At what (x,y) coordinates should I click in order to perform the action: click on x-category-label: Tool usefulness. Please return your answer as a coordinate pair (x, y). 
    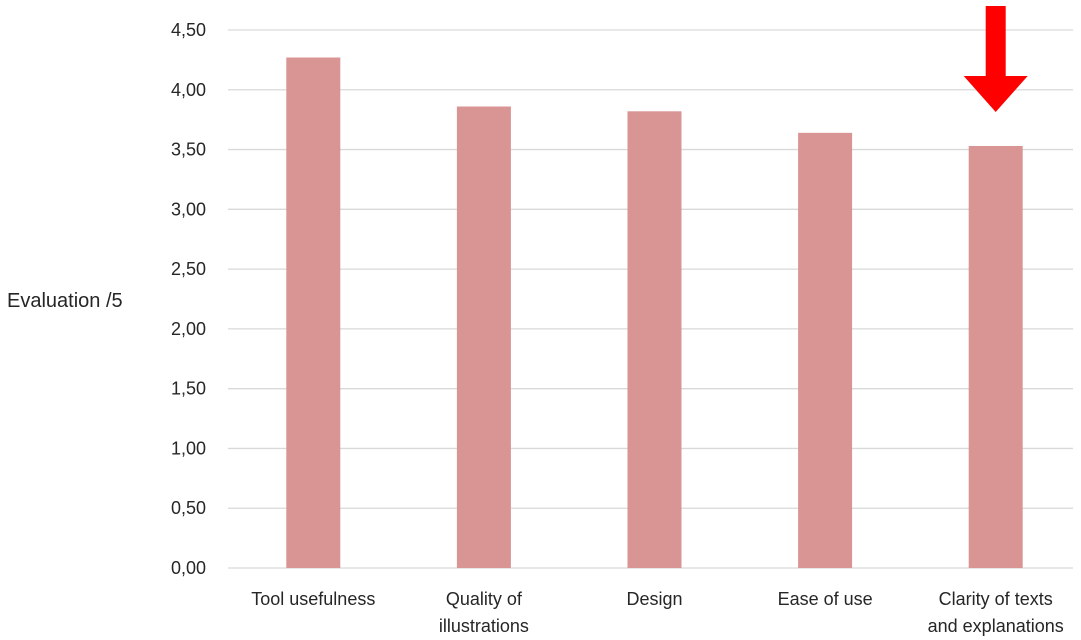
    Looking at the image, I should click on (313, 599).